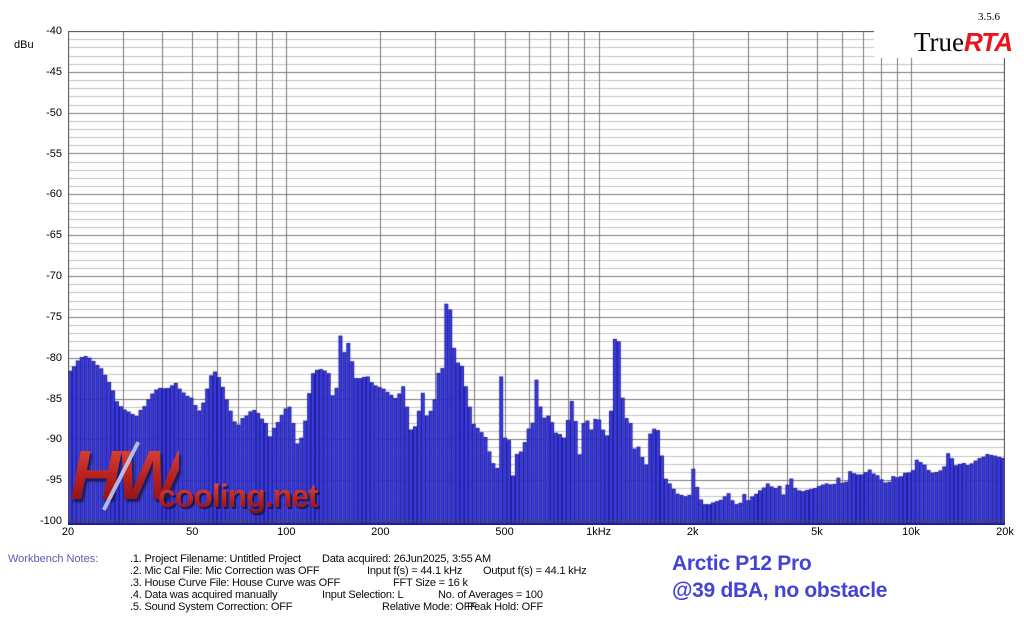 This screenshot has height=624, width=1024. Describe the element at coordinates (24, 45) in the screenshot. I see `y-axis-unit-label: dBu` at that location.